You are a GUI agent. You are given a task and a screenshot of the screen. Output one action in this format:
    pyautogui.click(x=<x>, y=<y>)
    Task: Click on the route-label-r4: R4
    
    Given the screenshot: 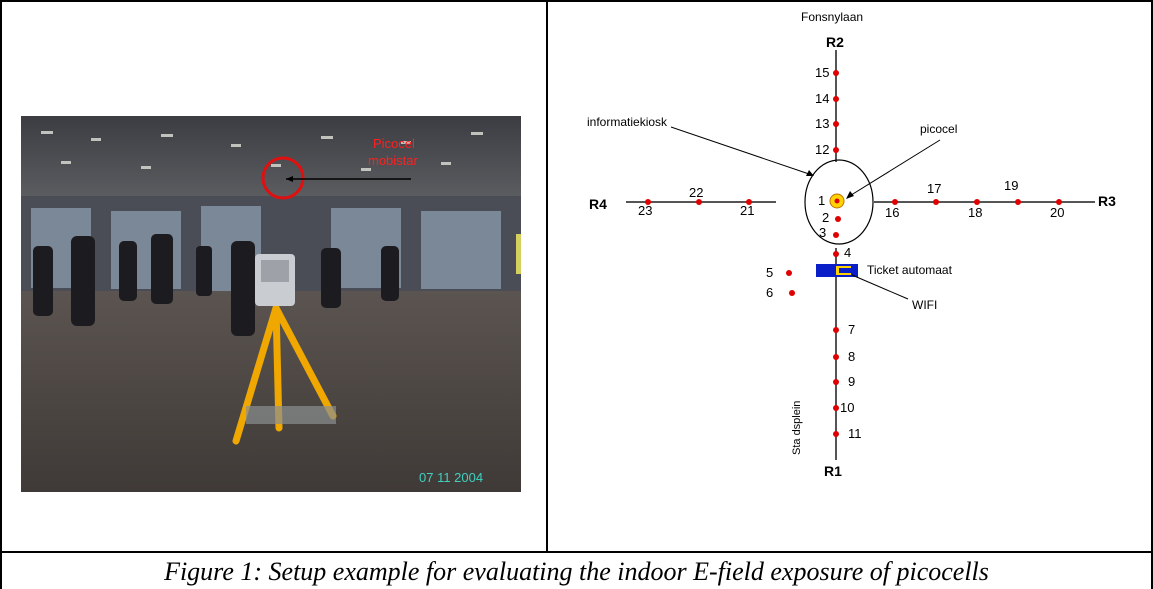 What is the action you would take?
    pyautogui.click(x=598, y=204)
    